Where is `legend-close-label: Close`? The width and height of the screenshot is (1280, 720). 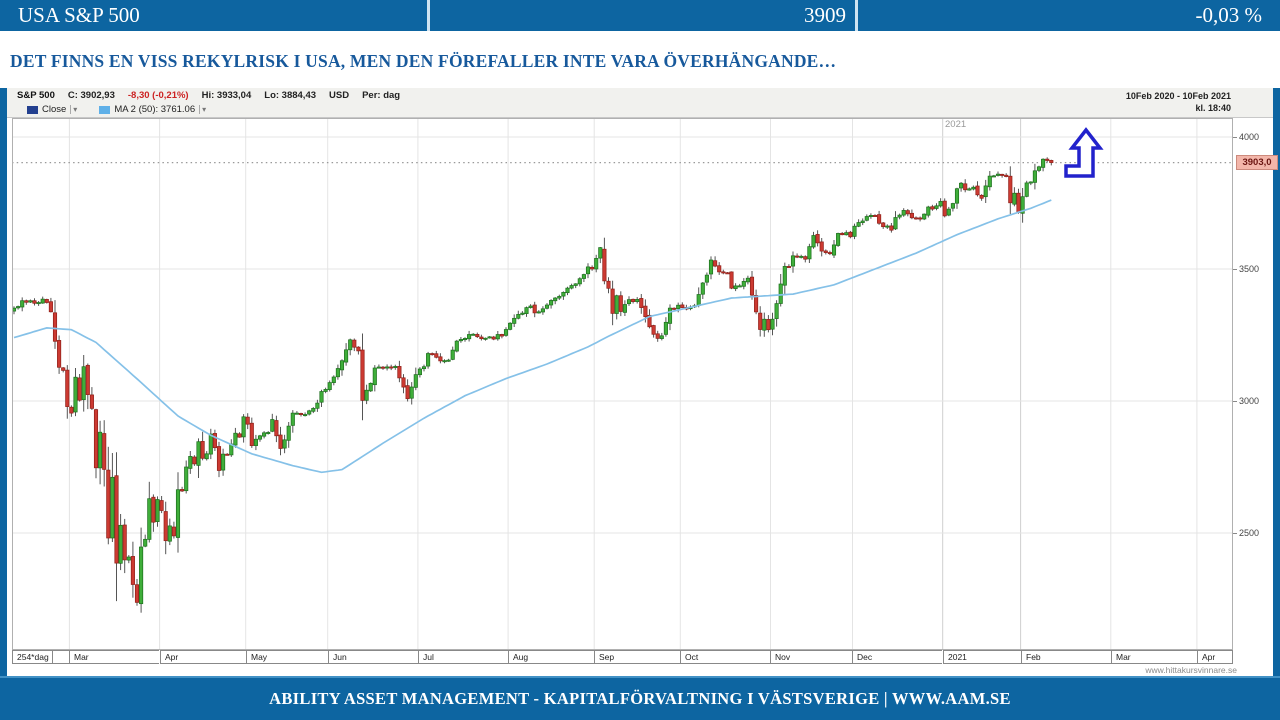
legend-close-label: Close is located at coordinates (54, 109).